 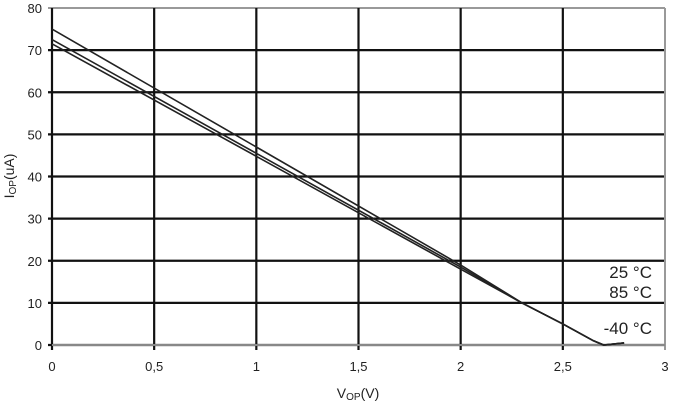 I want to click on x-tick-label: 2, so click(x=460, y=366).